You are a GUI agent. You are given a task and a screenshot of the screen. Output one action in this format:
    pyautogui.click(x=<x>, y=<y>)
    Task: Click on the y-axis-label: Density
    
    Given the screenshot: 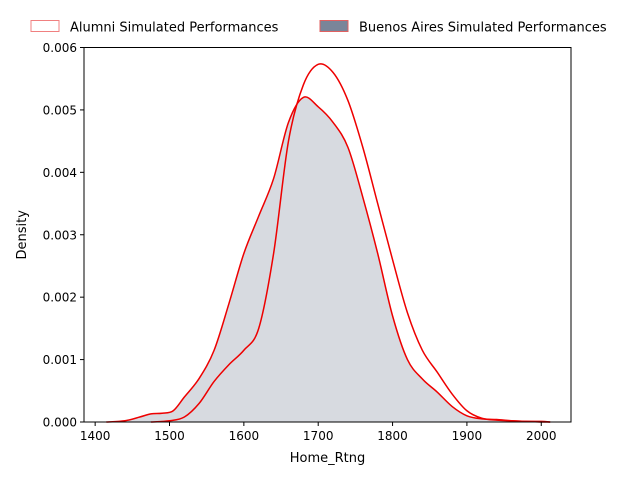 What is the action you would take?
    pyautogui.click(x=22, y=235)
    